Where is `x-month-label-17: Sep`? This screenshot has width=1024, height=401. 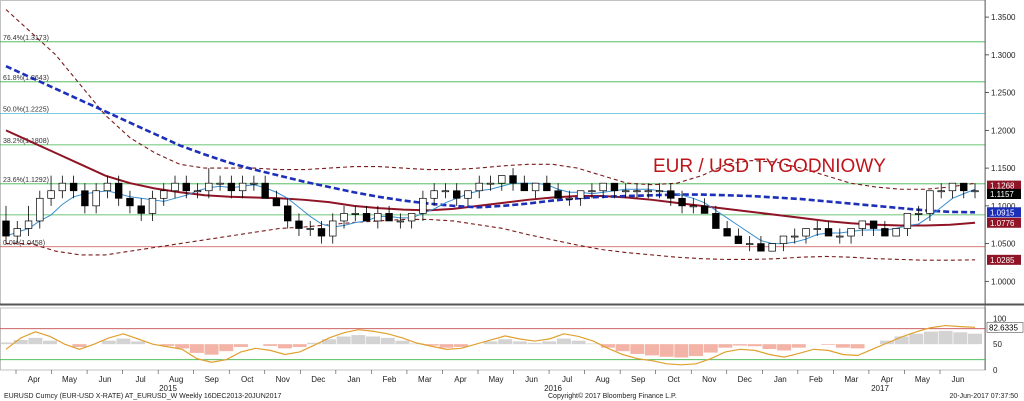 x-month-label-17: Sep is located at coordinates (638, 379).